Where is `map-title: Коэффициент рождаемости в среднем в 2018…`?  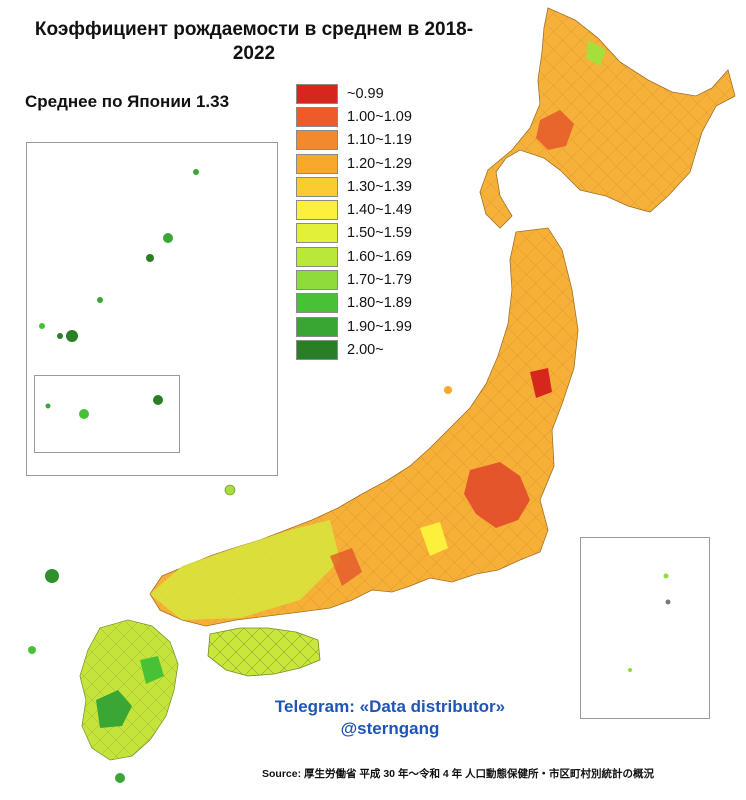
map-title: Коэффициент рождаемости в среднем в 2018… is located at coordinates (254, 41).